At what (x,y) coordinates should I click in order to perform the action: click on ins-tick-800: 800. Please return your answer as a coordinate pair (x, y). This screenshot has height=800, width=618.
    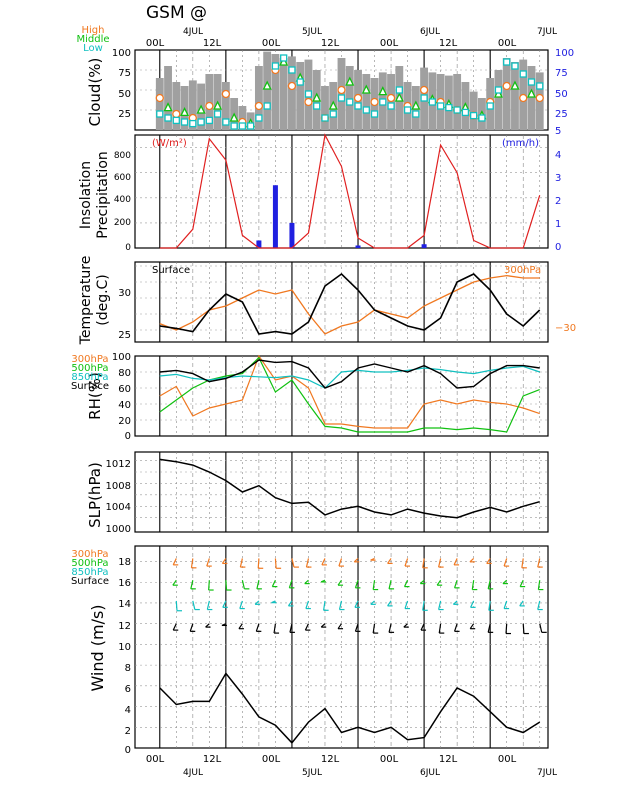
    Looking at the image, I should click on (122, 156).